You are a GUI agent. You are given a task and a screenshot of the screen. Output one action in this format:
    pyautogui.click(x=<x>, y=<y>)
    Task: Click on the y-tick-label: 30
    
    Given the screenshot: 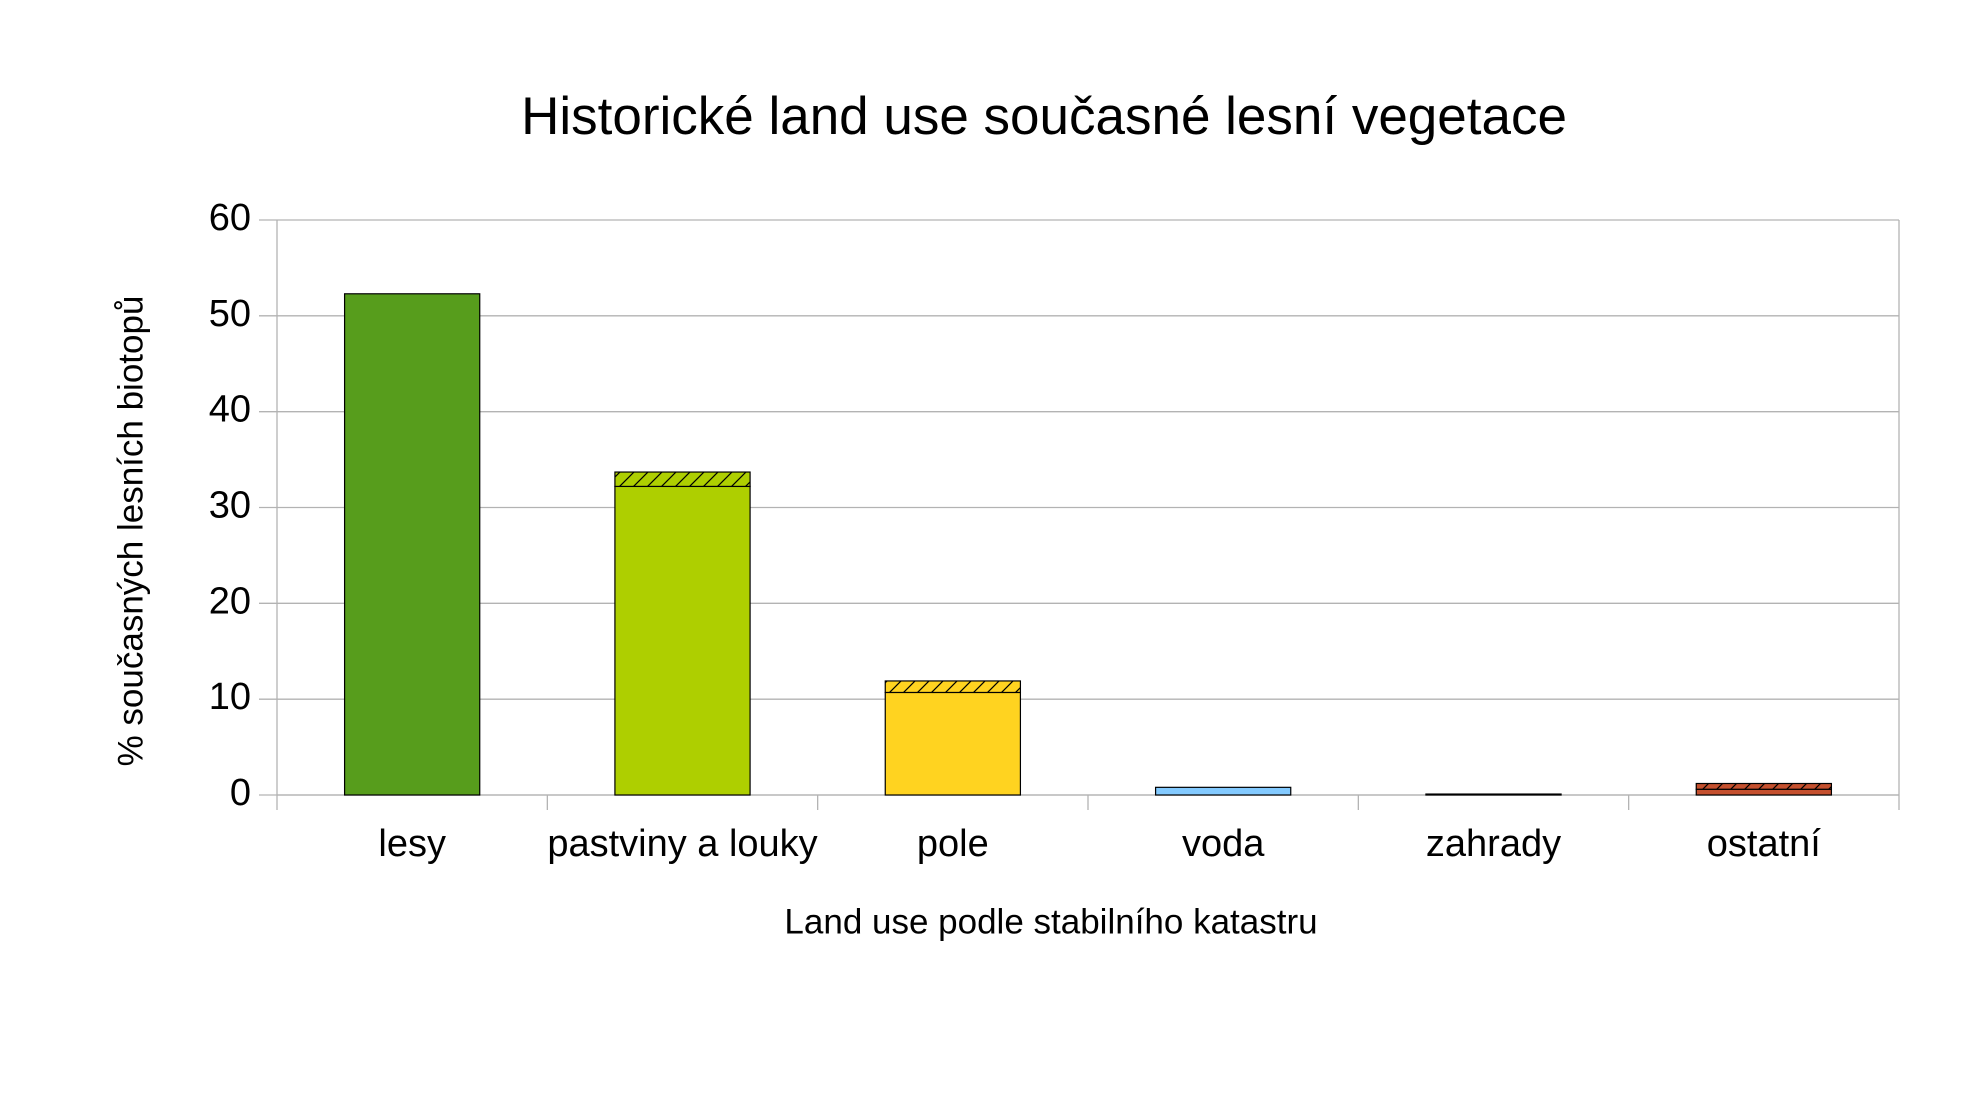 What is the action you would take?
    pyautogui.click(x=230, y=506)
    